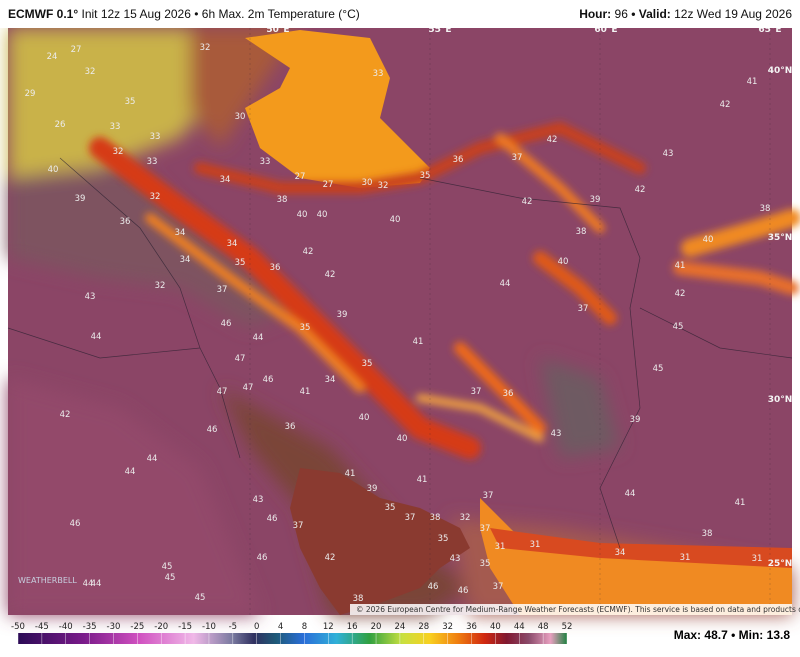 The image size is (800, 657). What do you see at coordinates (778, 635) in the screenshot?
I see `min: 13.8` at bounding box center [778, 635].